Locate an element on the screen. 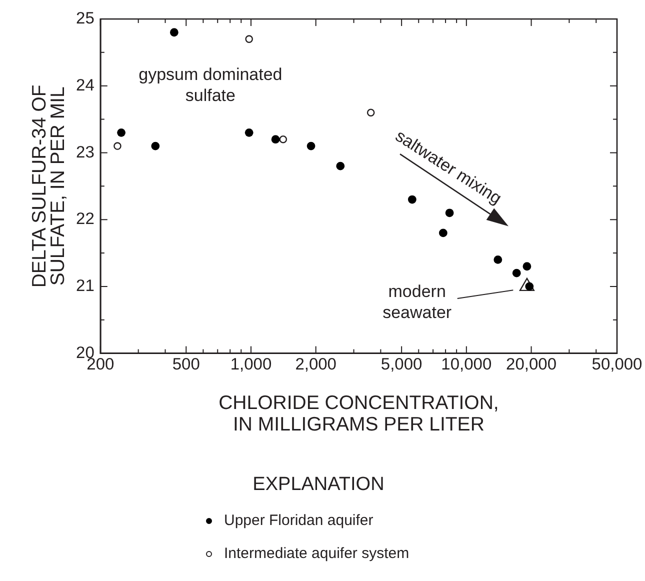  x-tick-label: 500 is located at coordinates (186, 365).